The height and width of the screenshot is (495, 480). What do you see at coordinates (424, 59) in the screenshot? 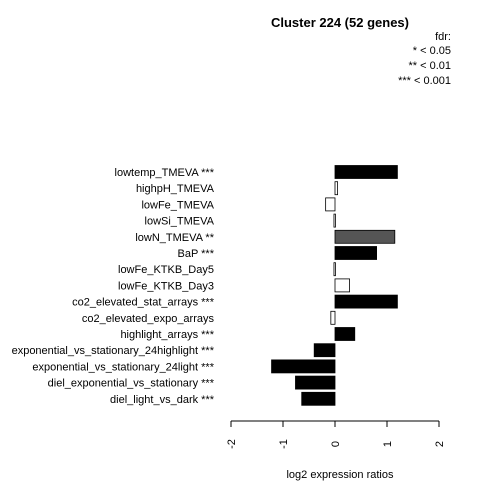
I see `fdr-legend: fdr: * < 0.05 ** < 0.01 *** < 0.001` at bounding box center [424, 59].